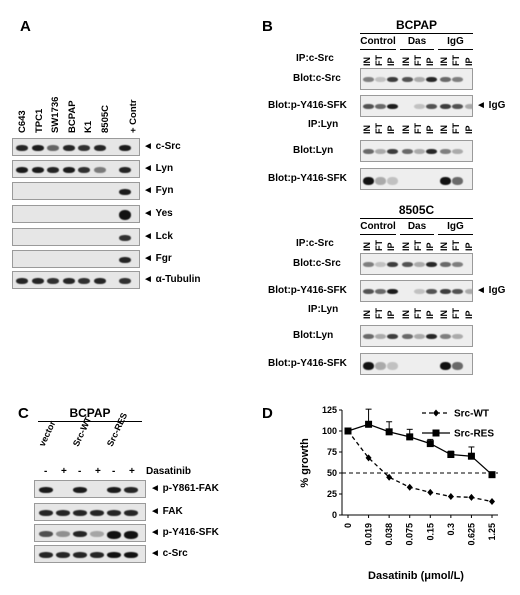 Image resolution: width=520 pixels, height=595 pixels. Describe the element at coordinates (430, 532) in the screenshot. I see `x-tick-label: 0.15` at that location.